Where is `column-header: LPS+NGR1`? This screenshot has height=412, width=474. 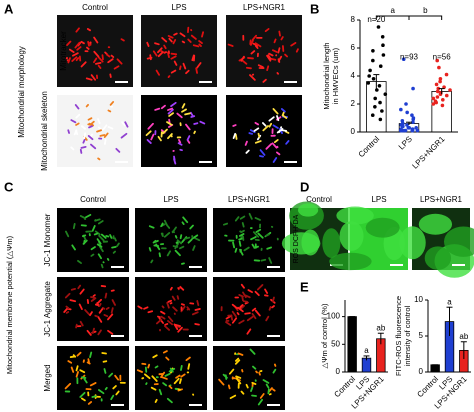
column-header: LPS+NGR1 is located at coordinates (441, 199).